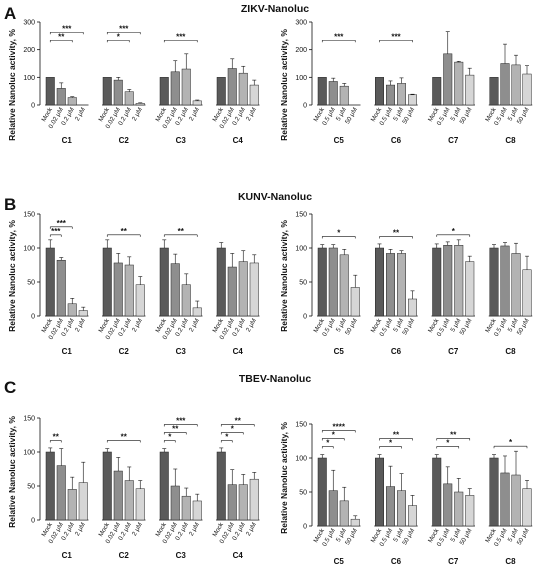 The height and width of the screenshot is (578, 550). Describe the element at coordinates (339, 351) in the screenshot. I see `group-label: C5` at that location.